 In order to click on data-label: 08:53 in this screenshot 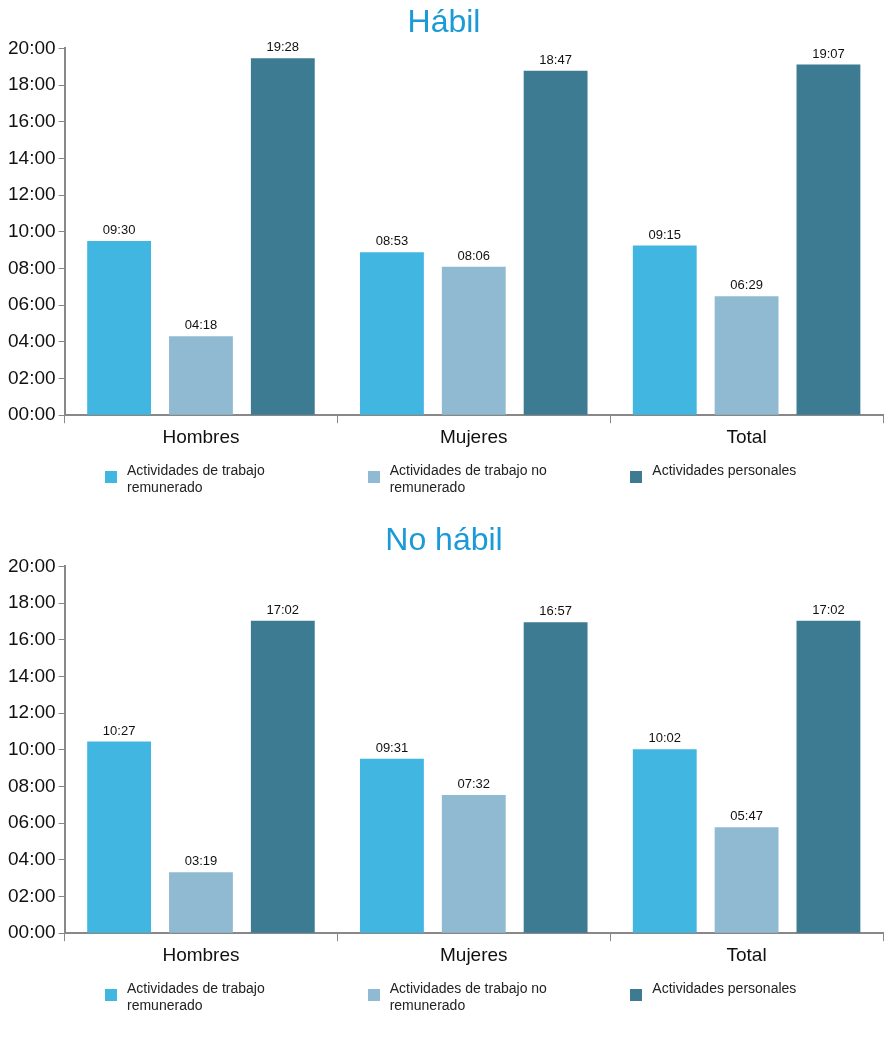, I will do `click(392, 241)`.